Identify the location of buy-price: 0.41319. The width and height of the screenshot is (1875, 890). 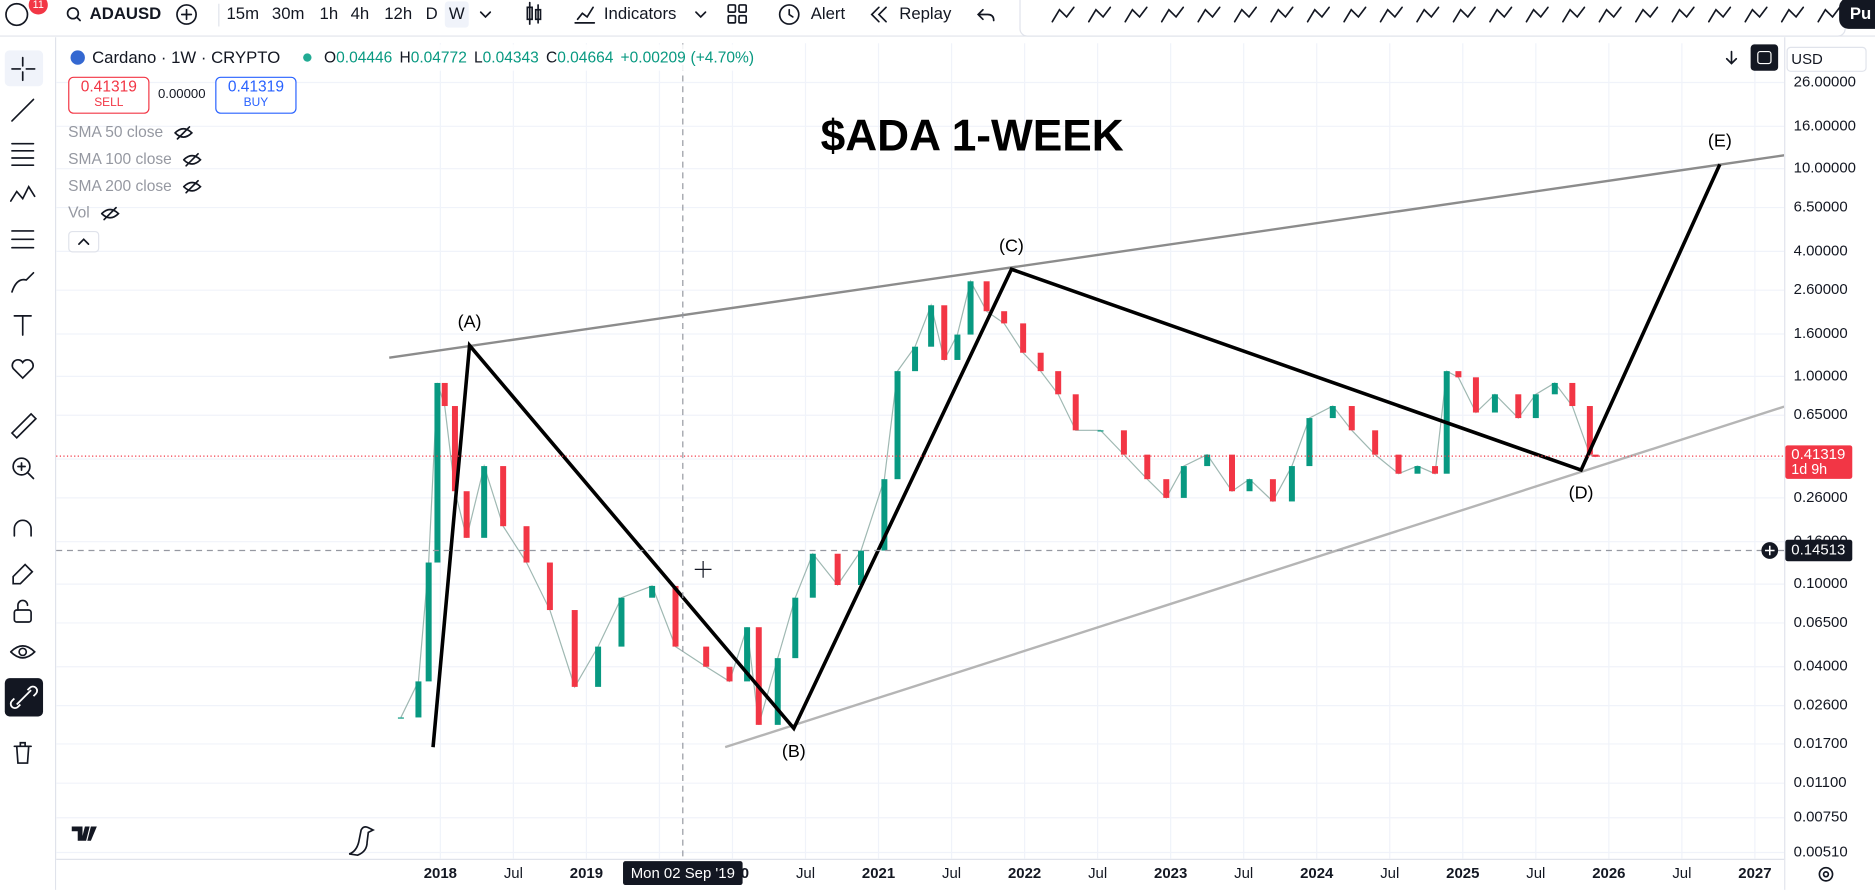
(256, 87).